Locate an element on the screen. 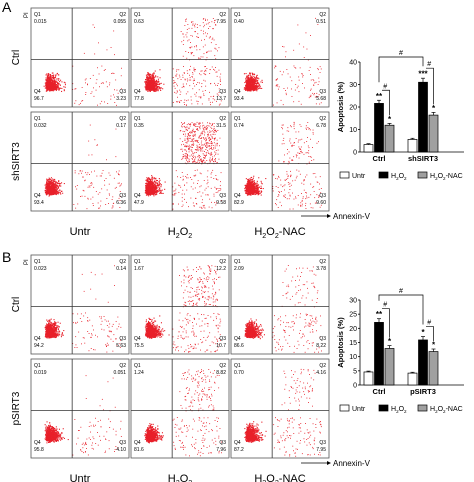  quadrant-value: 1.24 is located at coordinates (139, 373).